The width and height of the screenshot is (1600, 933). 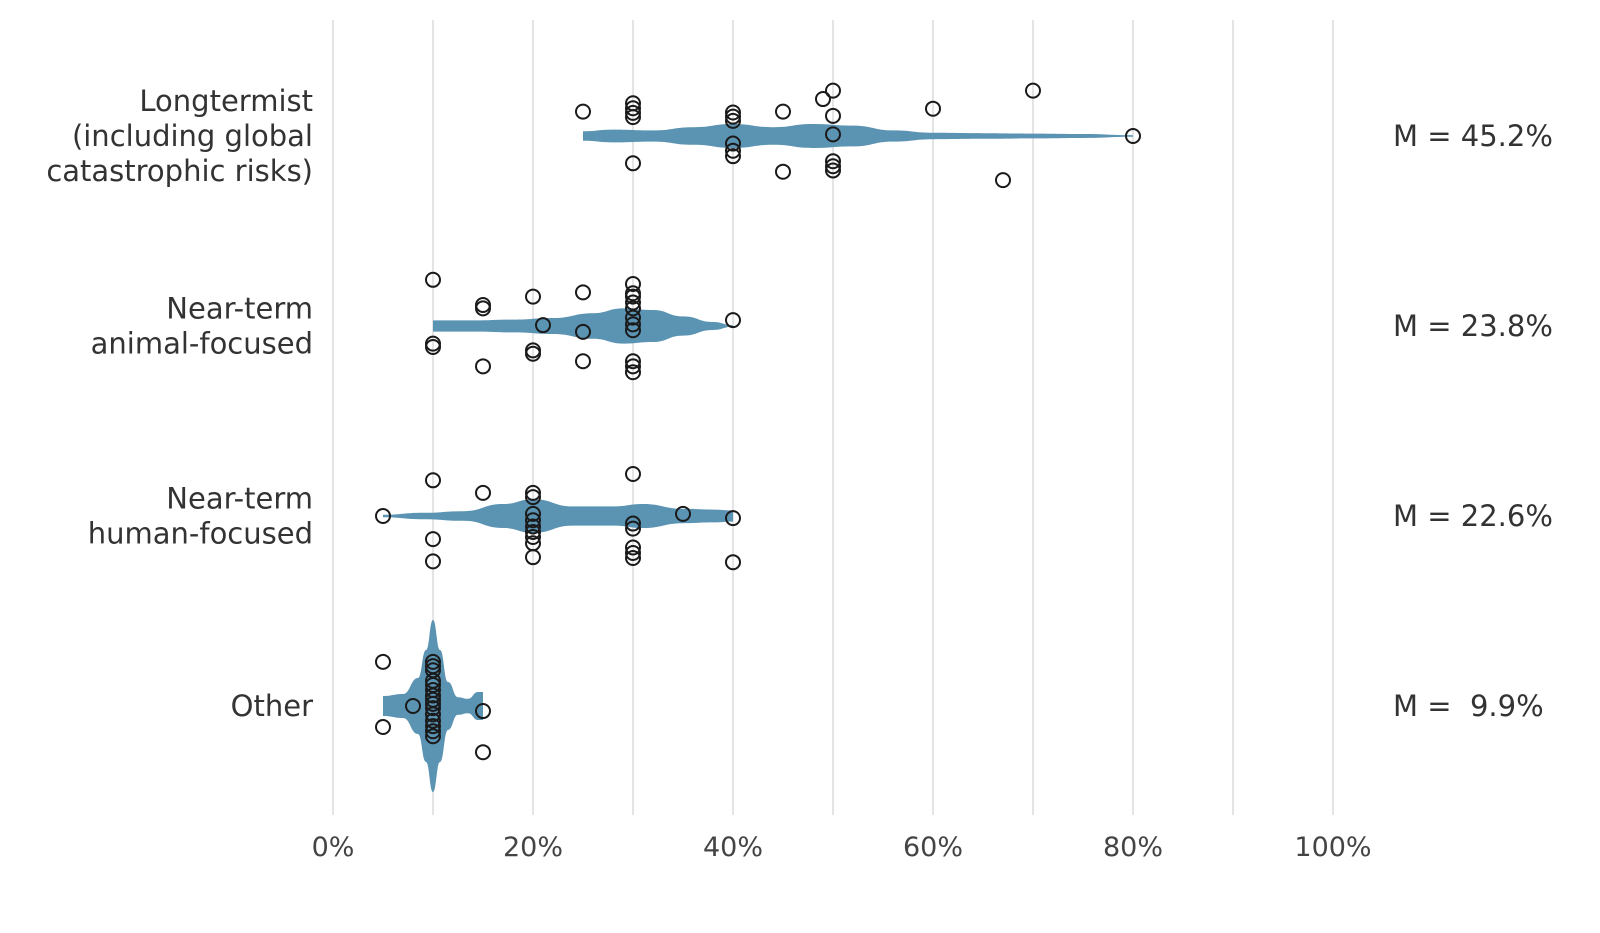 I want to click on category-label-line: (including global, so click(x=192, y=136).